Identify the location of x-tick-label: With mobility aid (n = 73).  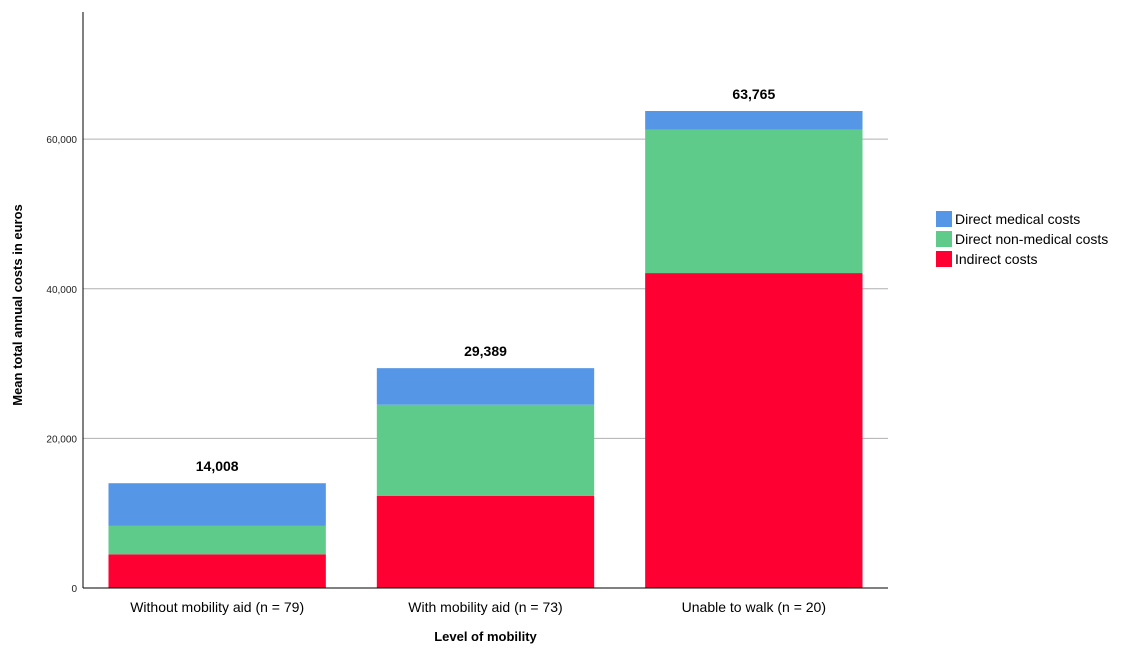
(485, 607).